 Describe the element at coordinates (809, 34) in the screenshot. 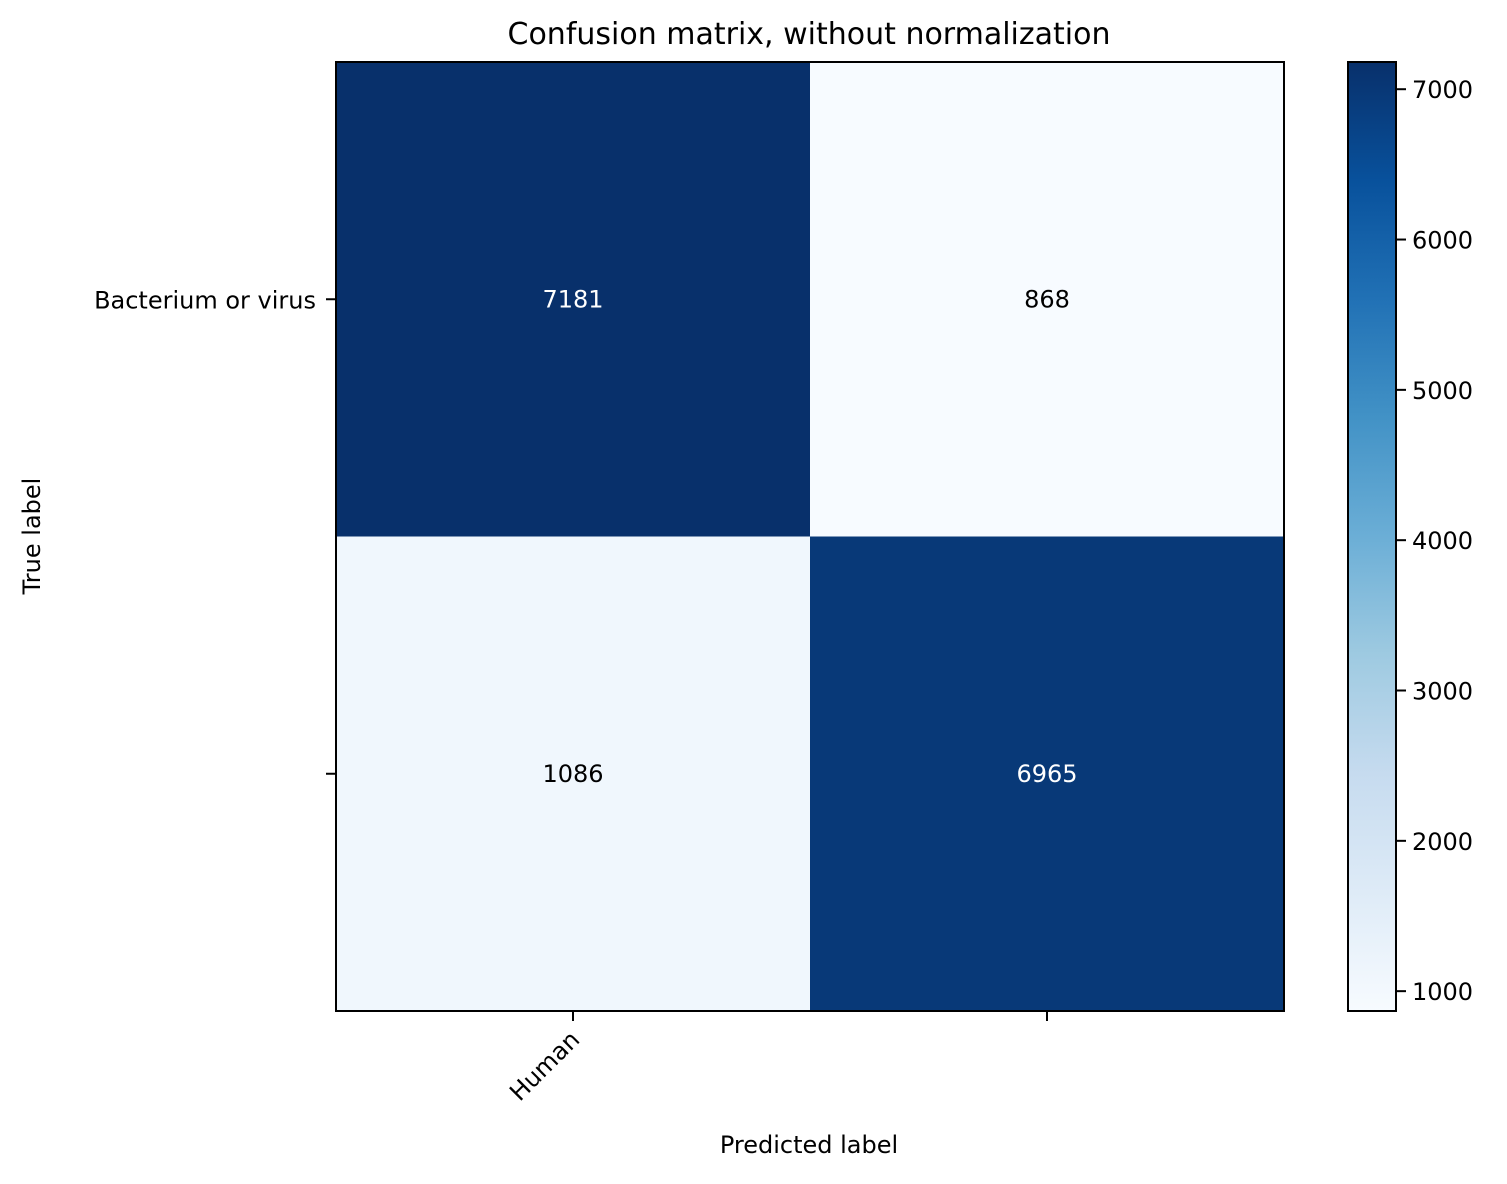

I see `chart-title: Confusion matrix, without normalization` at that location.